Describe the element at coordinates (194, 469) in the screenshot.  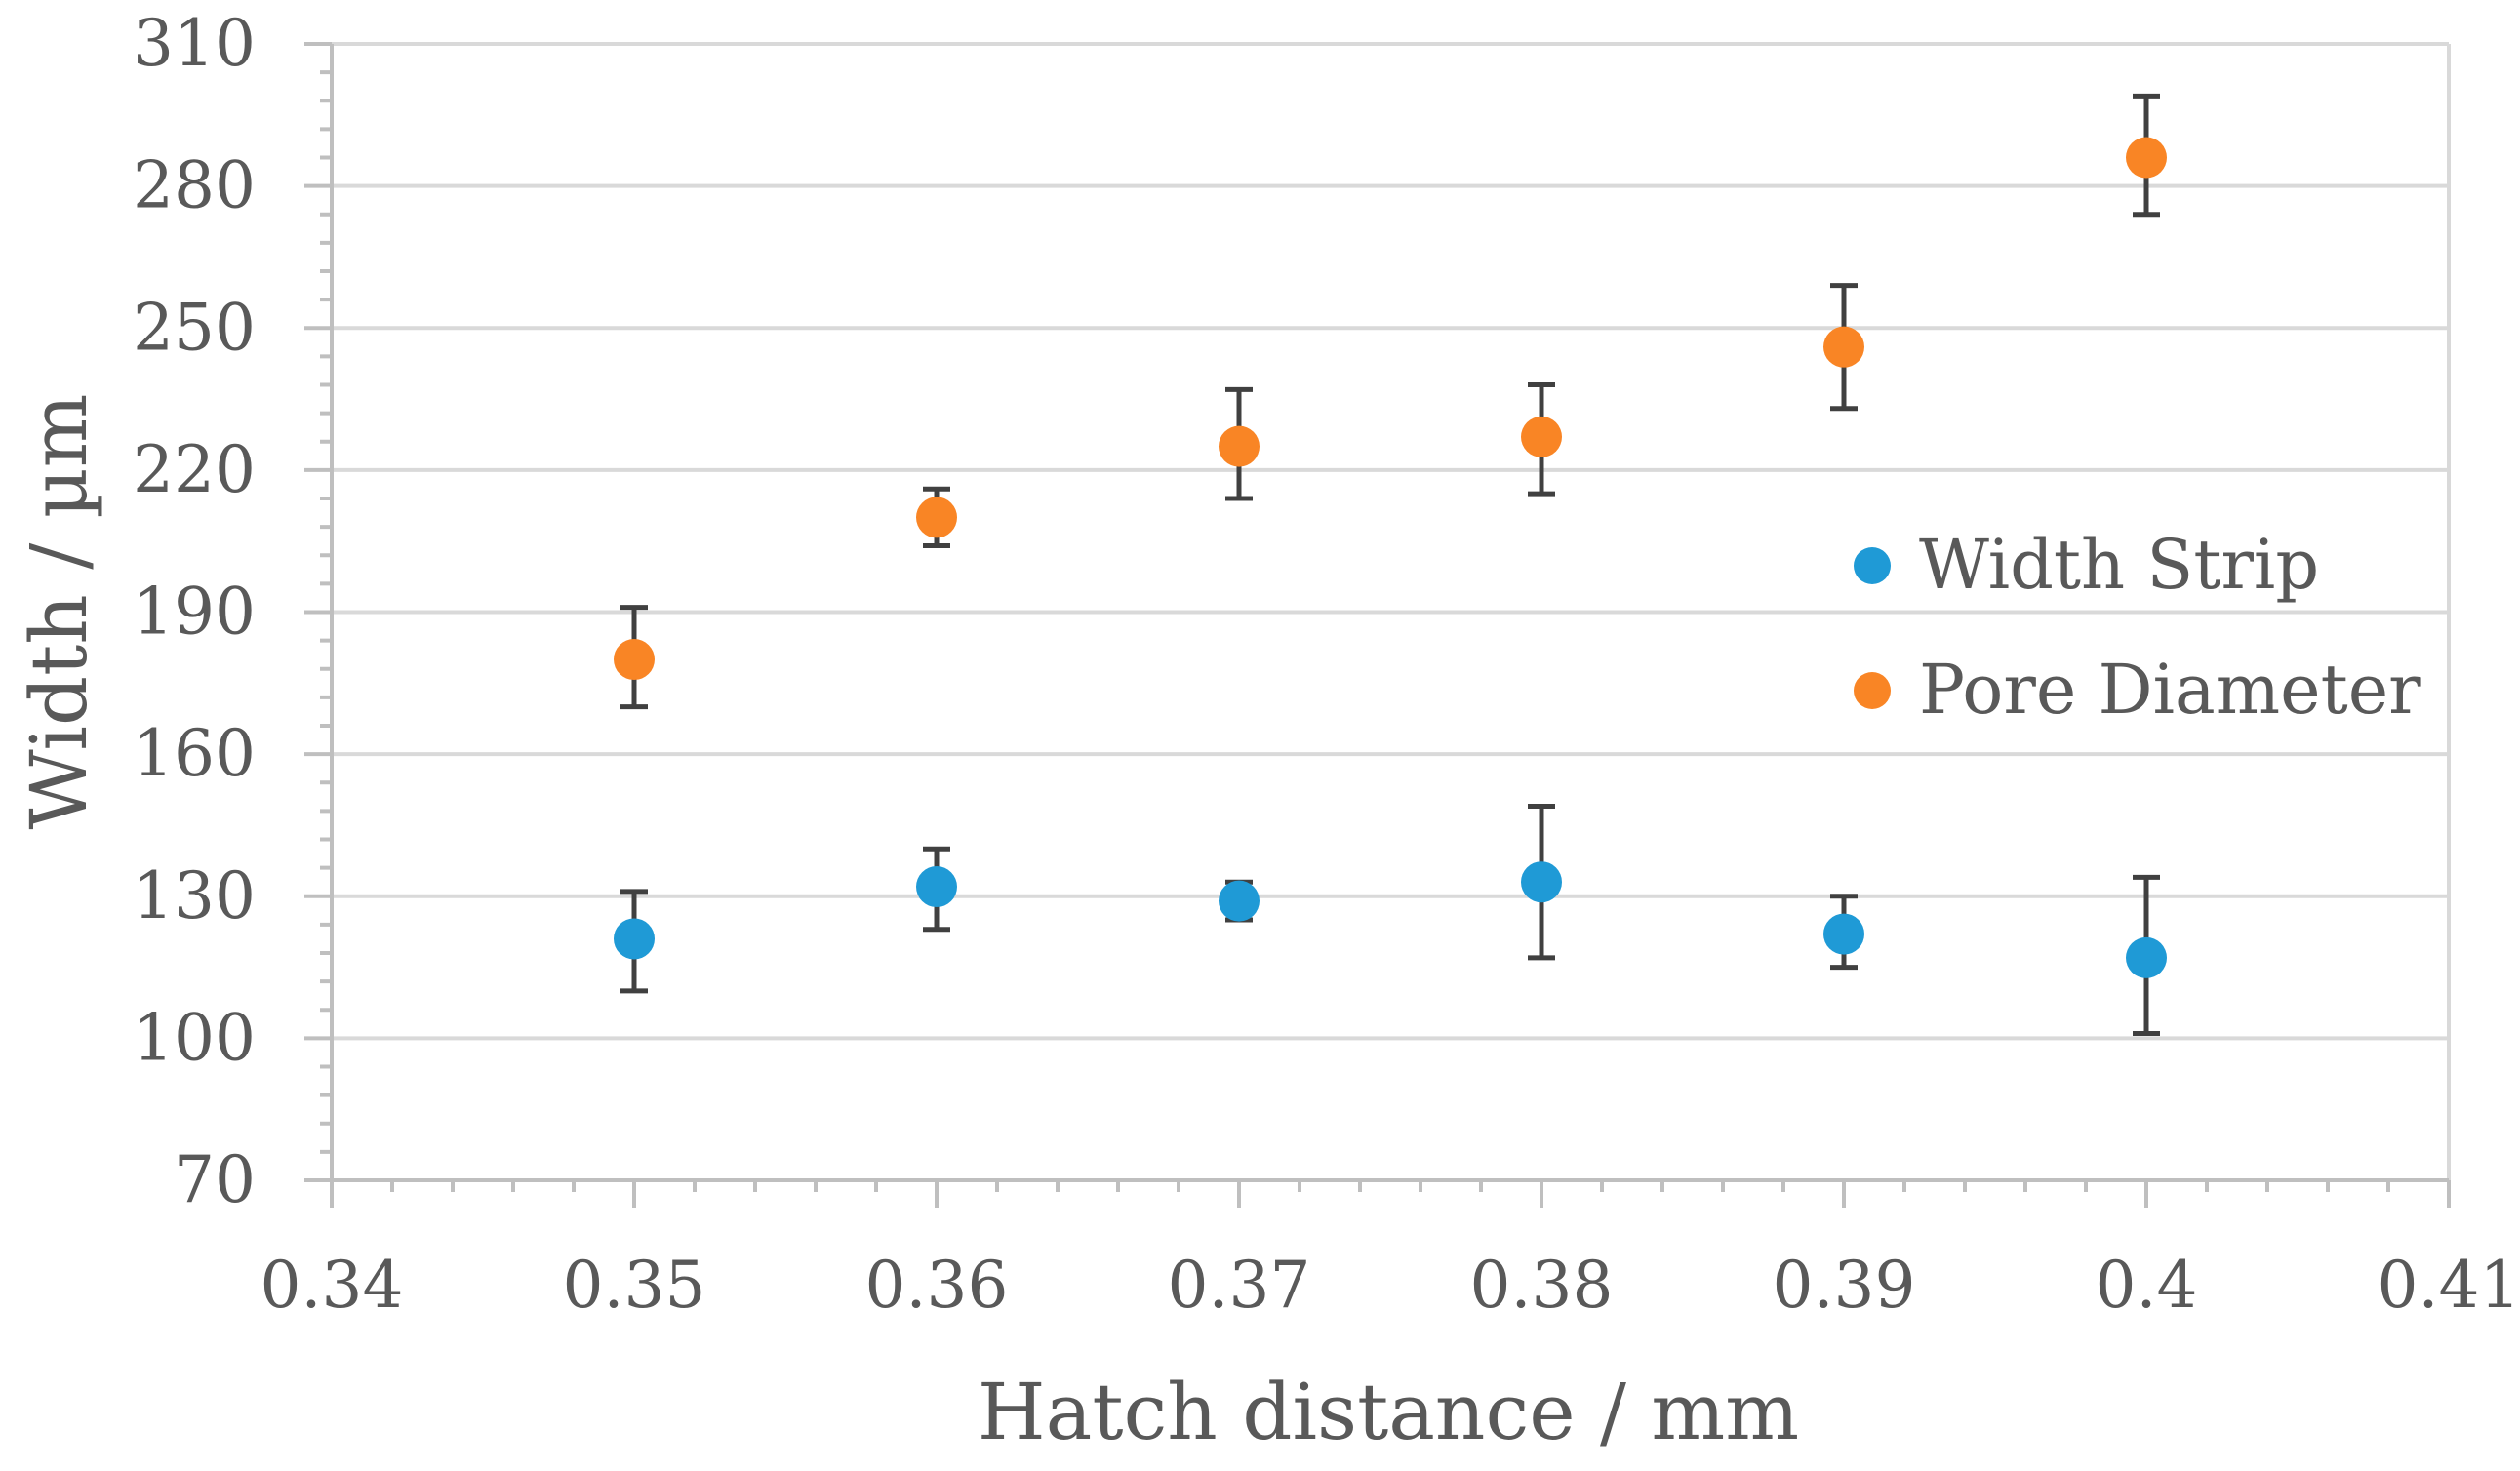
I see `y-tick-label: 220` at that location.